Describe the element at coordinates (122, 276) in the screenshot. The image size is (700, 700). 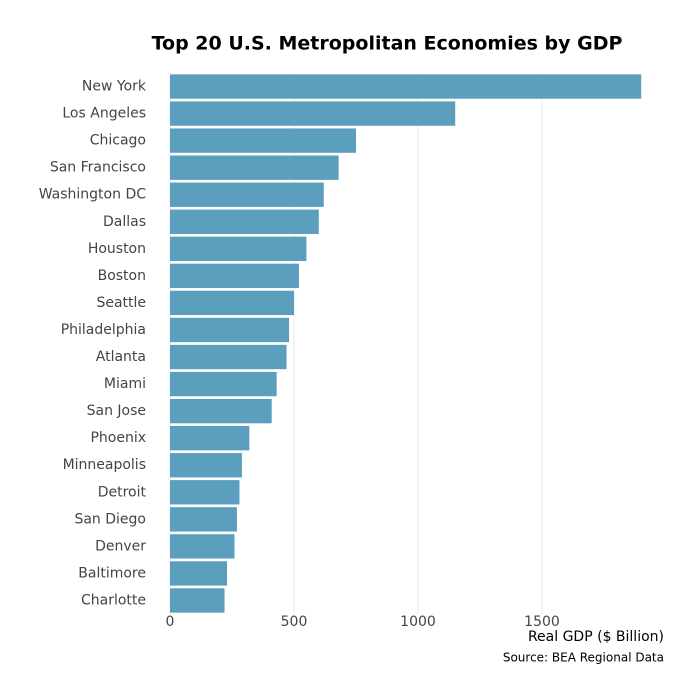
I see `y-tick-label: Boston` at that location.